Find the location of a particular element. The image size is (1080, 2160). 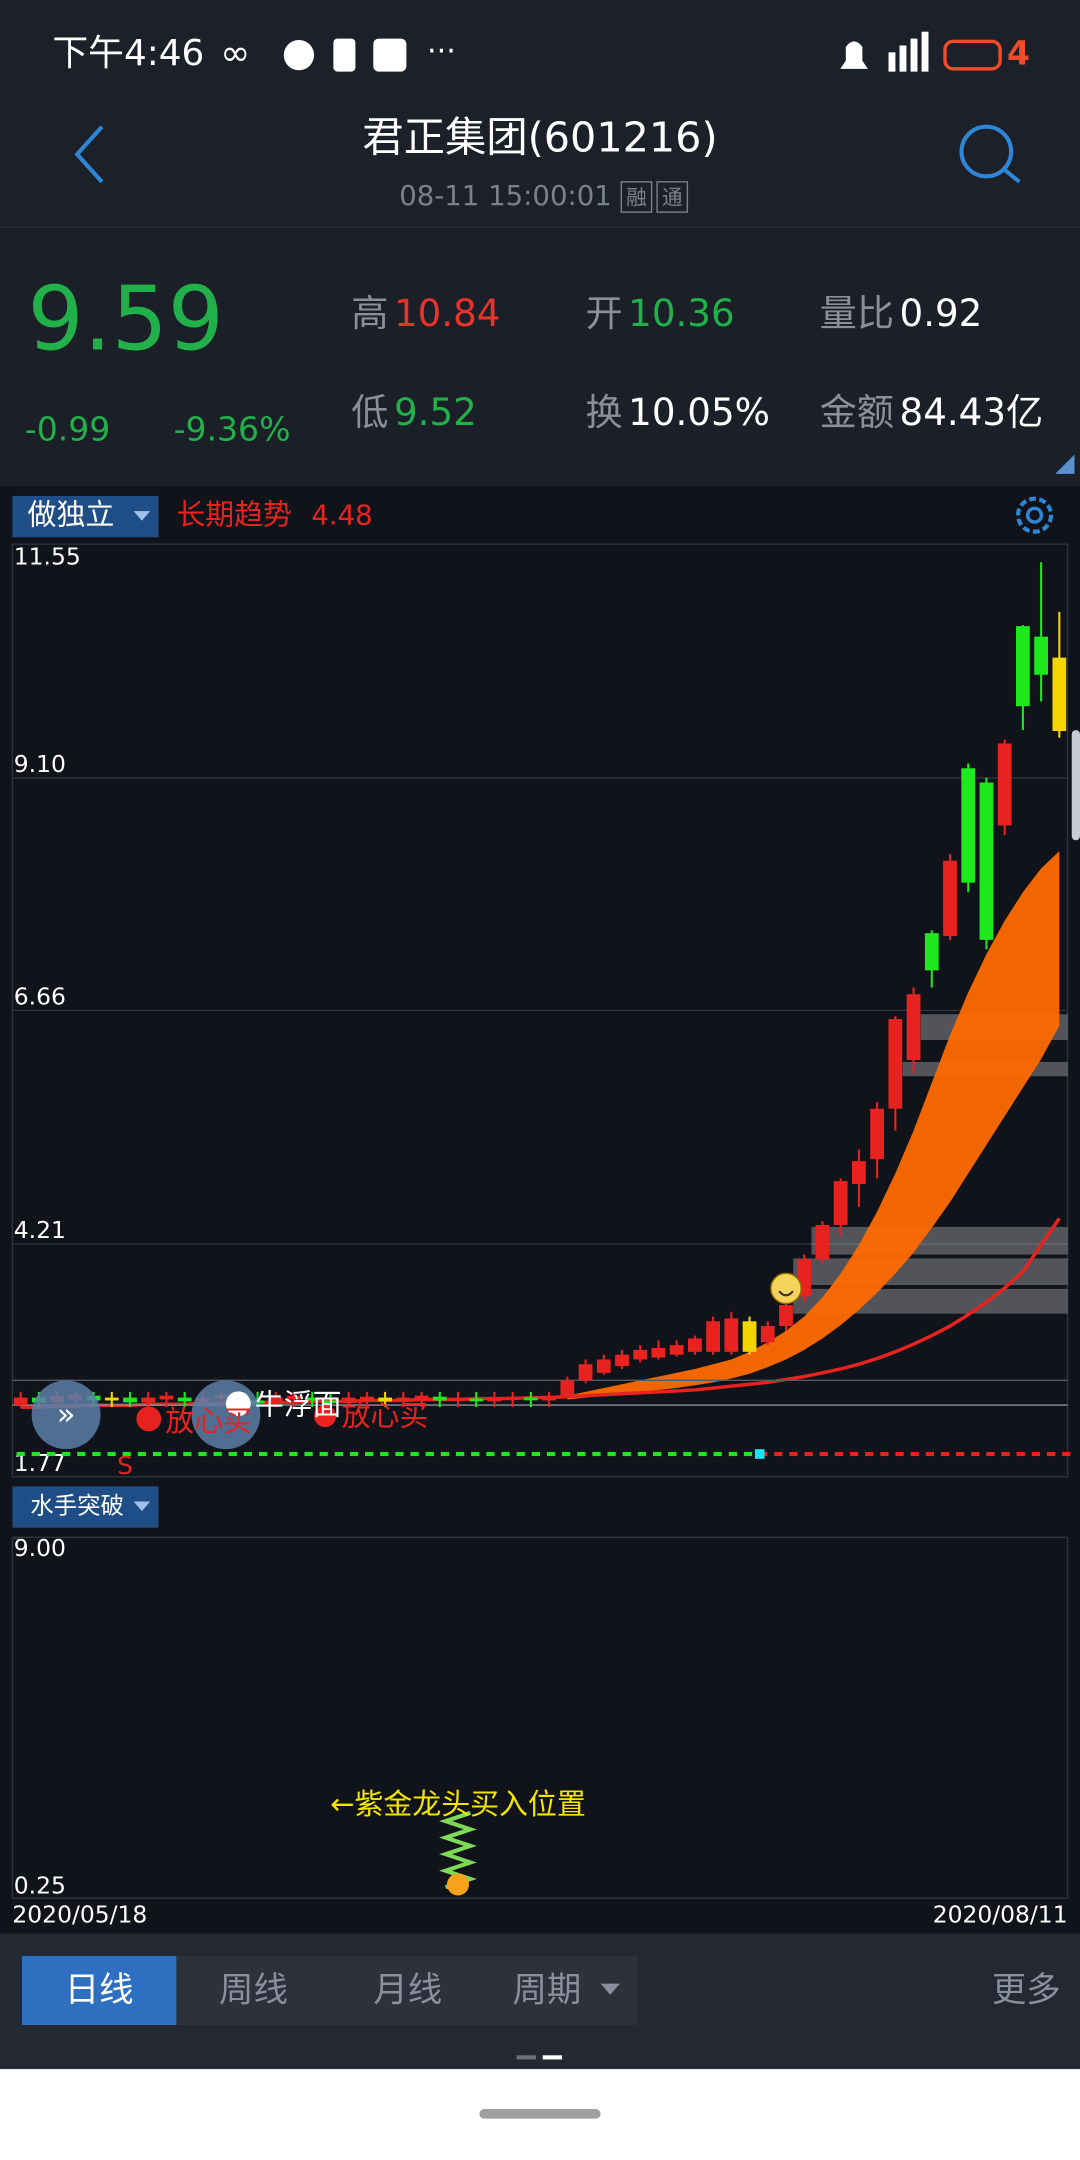

stat-value: 9.52 is located at coordinates (435, 412).